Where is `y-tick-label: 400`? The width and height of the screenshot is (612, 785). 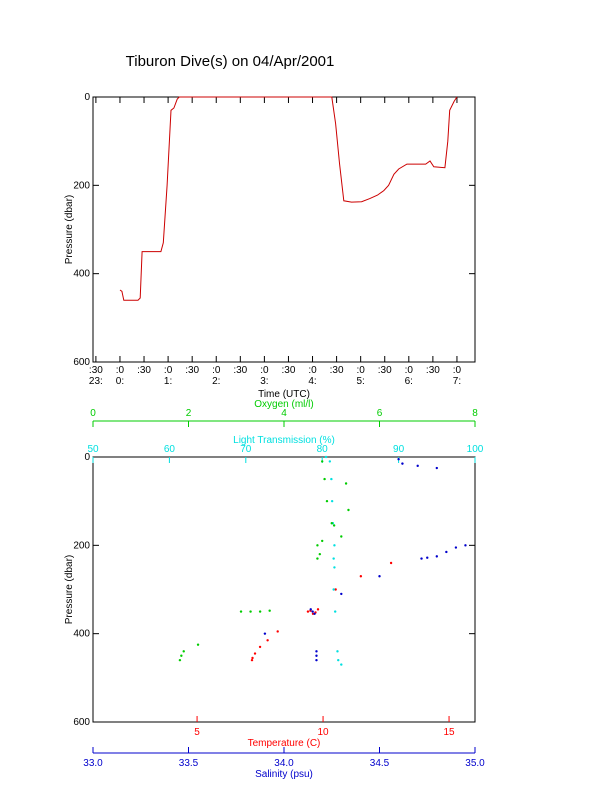 y-tick-label: 400 is located at coordinates (81, 634).